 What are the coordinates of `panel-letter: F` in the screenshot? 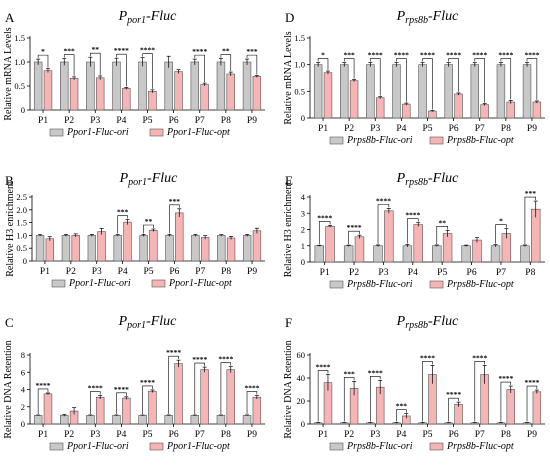 It's located at (288, 322).